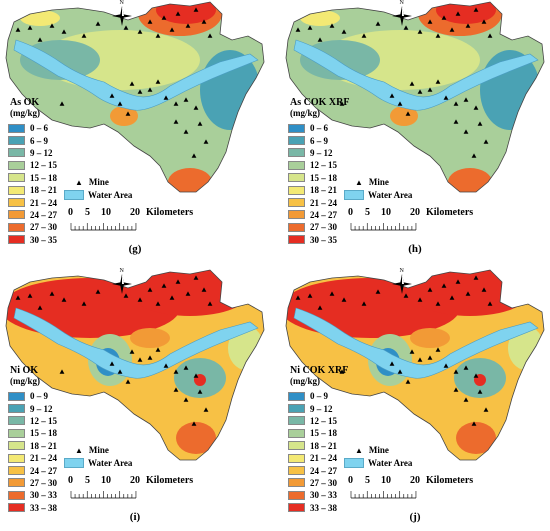  What do you see at coordinates (98, 182) in the screenshot?
I see `mine-label: Mine` at bounding box center [98, 182].